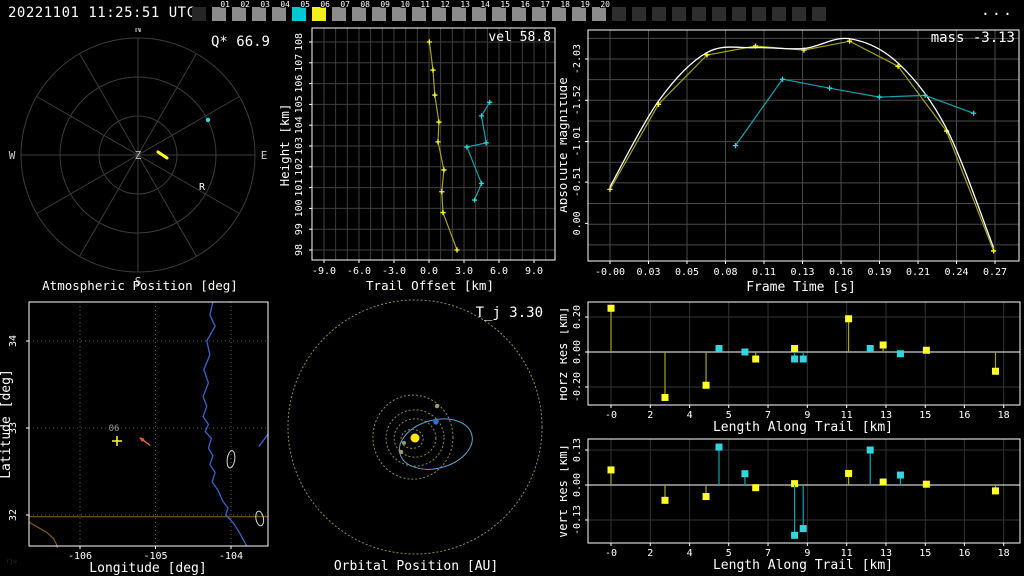  I want to click on frame-box-14: 14, so click(481, 11).